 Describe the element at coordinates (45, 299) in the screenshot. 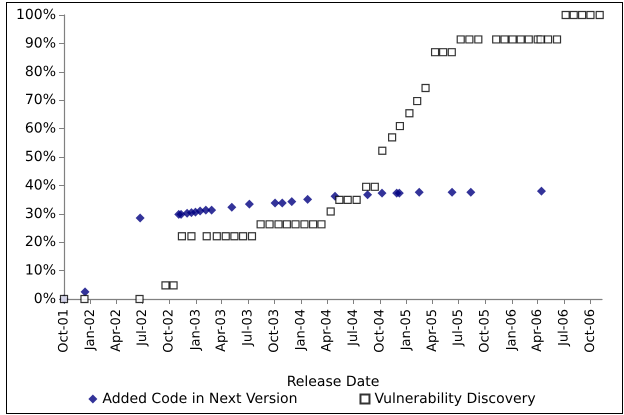

I see `y-tick-label: 0%` at that location.